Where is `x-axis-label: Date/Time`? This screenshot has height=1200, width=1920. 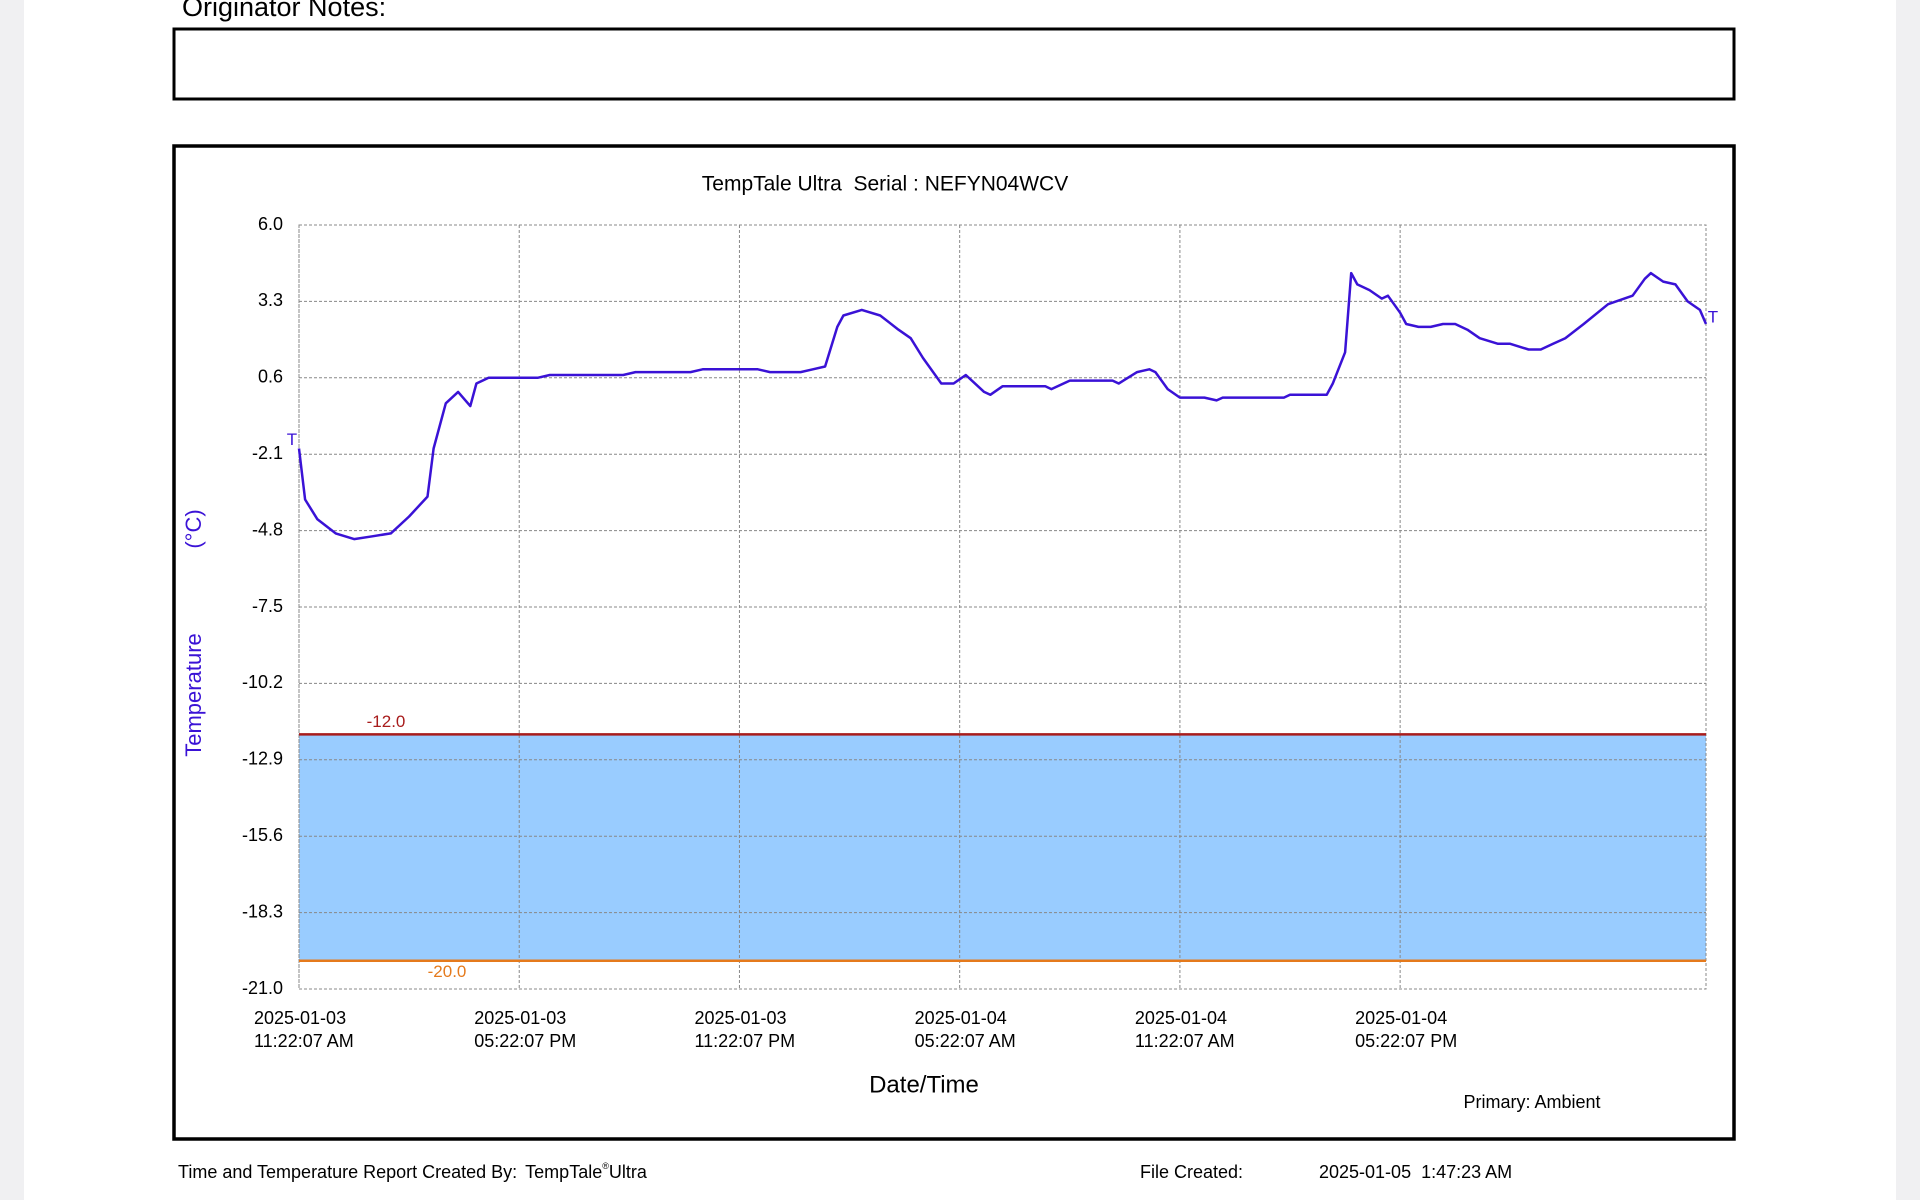 x-axis-label: Date/Time is located at coordinates (924, 1084).